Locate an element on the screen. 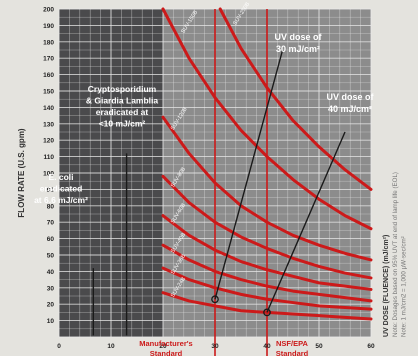 The image size is (418, 356). x-tick-label: 40 is located at coordinates (267, 346).